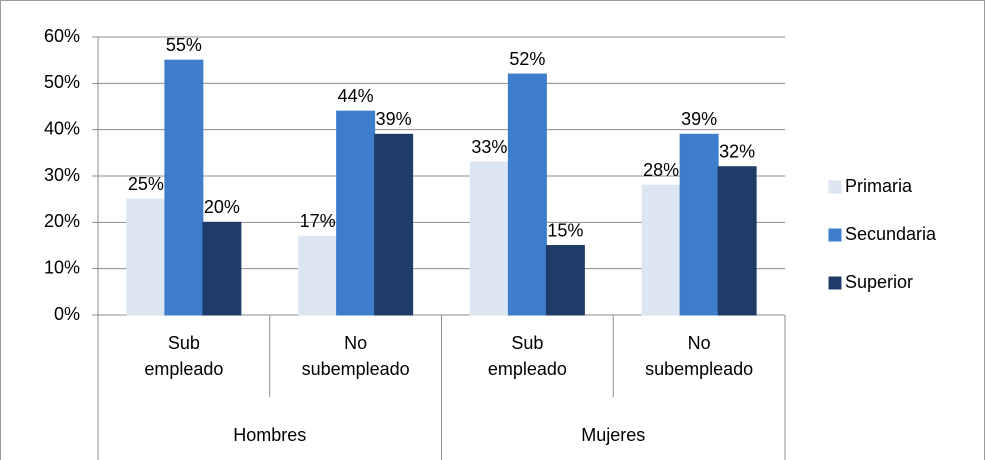 This screenshot has width=985, height=460. I want to click on legend-label: Secundaria, so click(891, 234).